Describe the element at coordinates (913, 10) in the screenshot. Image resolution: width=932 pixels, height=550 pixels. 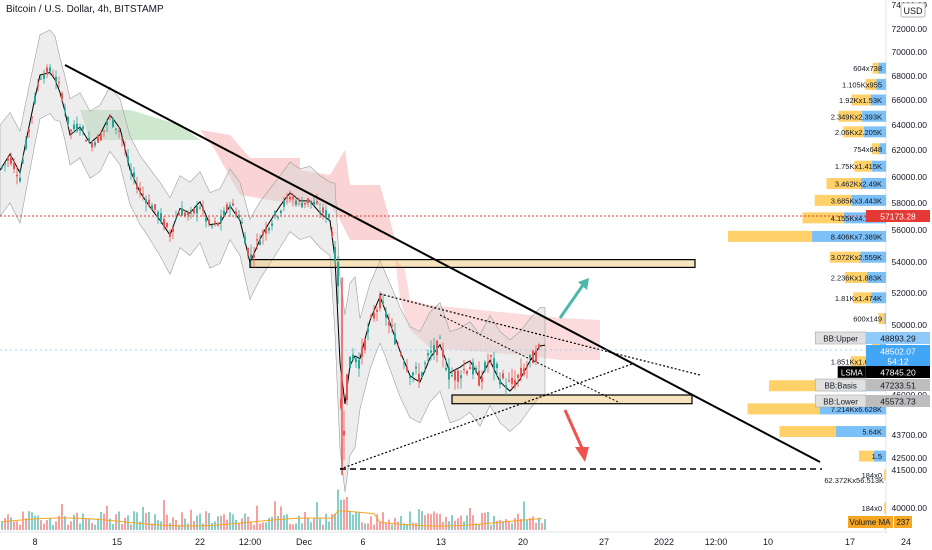
I see `currency-badge: USD` at that location.